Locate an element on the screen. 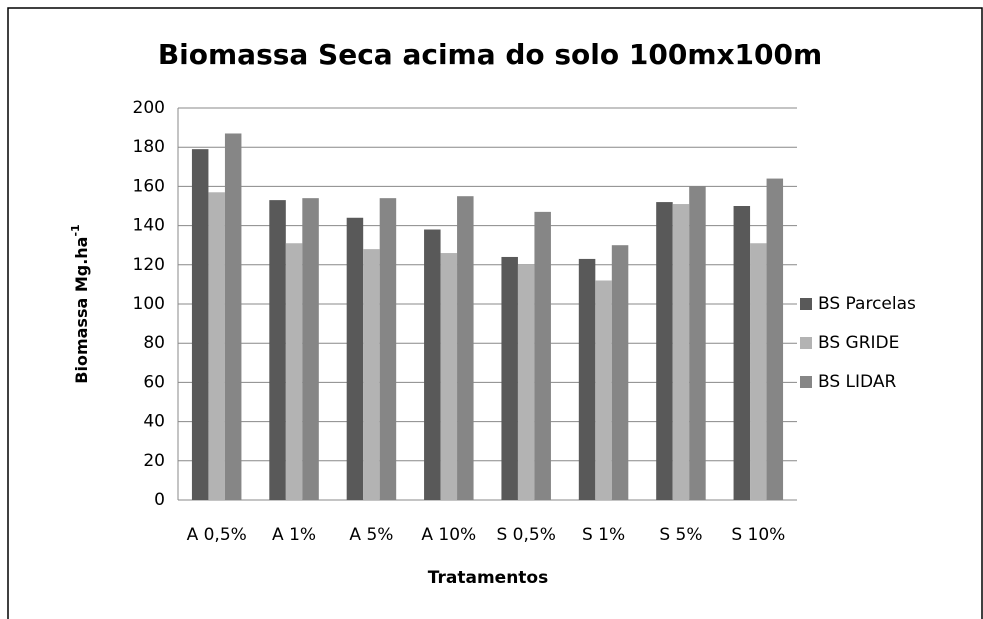  y-tick-label: 60 is located at coordinates (154, 382).